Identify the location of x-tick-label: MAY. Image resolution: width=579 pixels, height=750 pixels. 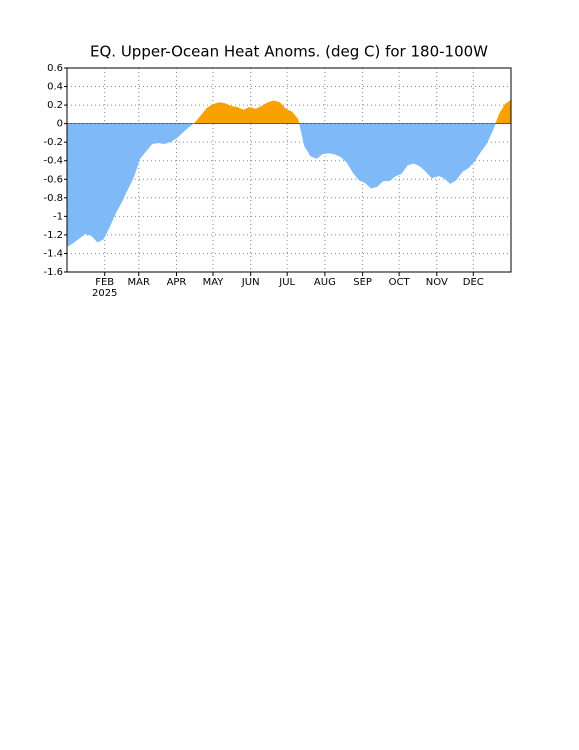
(214, 282).